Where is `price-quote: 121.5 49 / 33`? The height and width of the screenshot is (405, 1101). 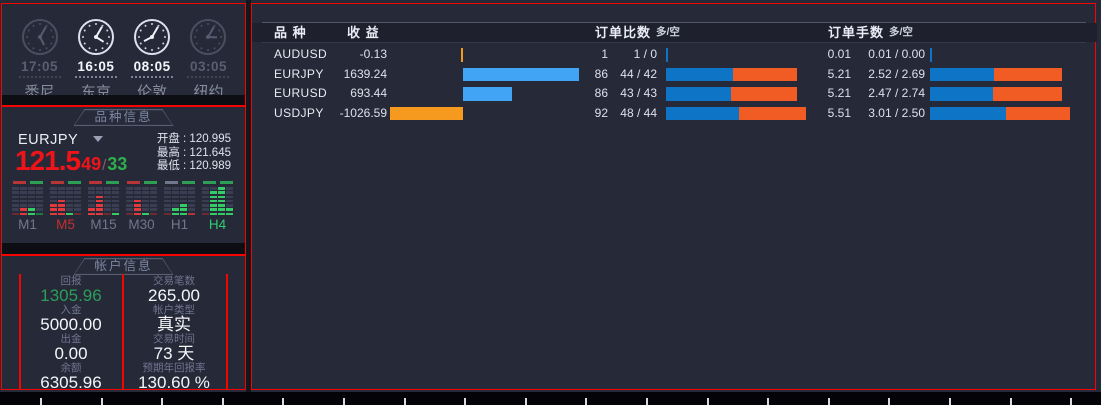
price-quote: 121.5 49 / 33 is located at coordinates (71, 161).